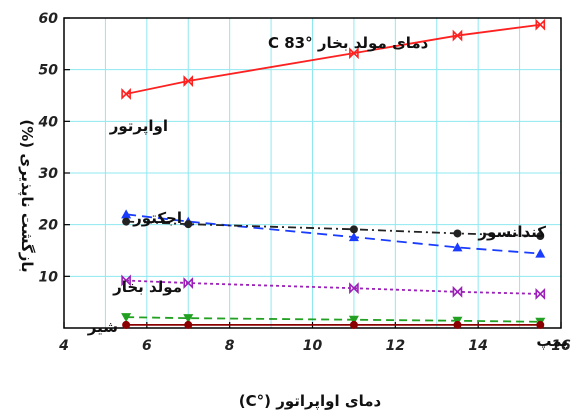 Image resolution: width=580 pixels, height=418 pixels. What do you see at coordinates (49, 19) in the screenshot?
I see `y-tick-label: 60` at bounding box center [49, 19].